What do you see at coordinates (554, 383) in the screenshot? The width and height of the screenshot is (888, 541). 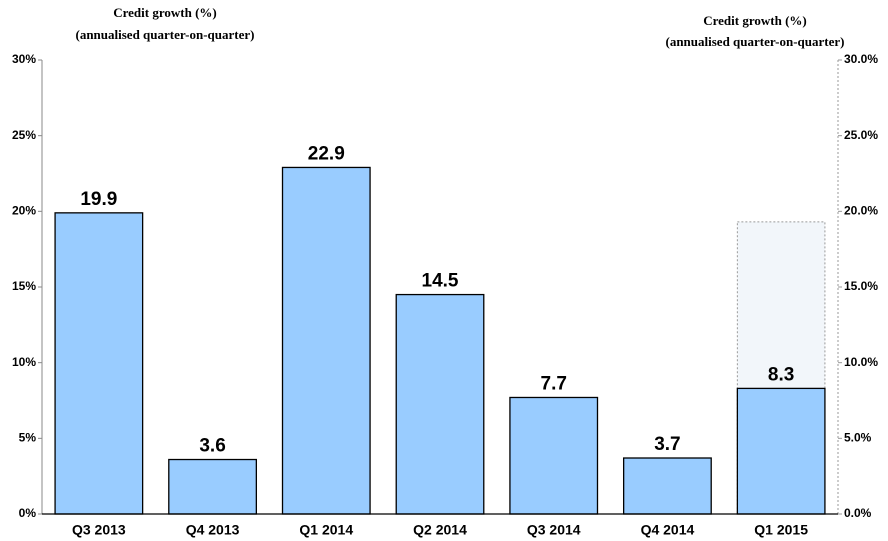 I see `data-label: 7.7` at bounding box center [554, 383].